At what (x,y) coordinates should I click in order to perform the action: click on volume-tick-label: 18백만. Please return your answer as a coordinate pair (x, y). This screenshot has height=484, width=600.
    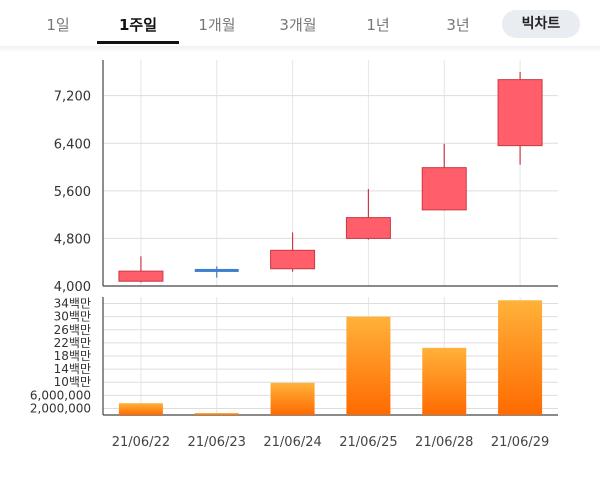
    Looking at the image, I should click on (72, 356).